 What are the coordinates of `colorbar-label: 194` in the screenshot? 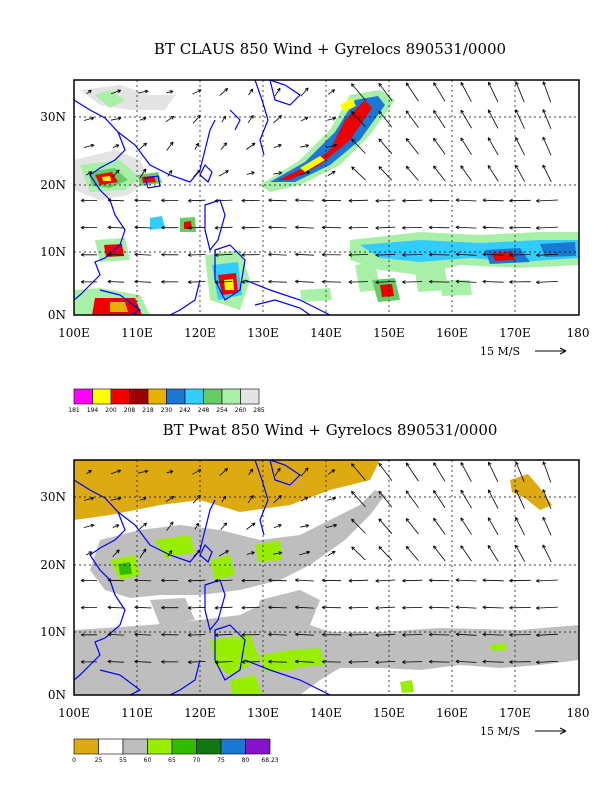 It's located at (93, 410).